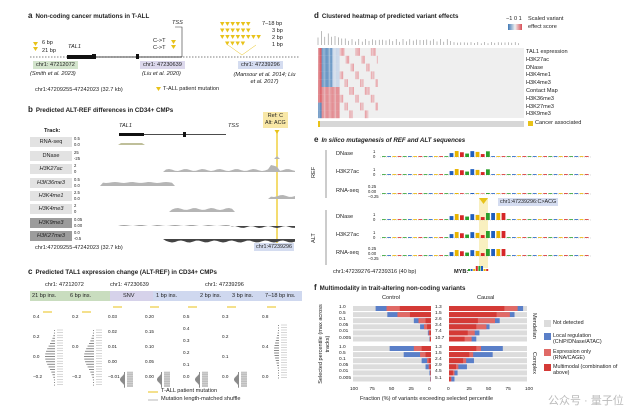 Image resolution: width=640 pixels, height=413 pixels. Describe the element at coordinates (49, 51) in the screenshot. I see `size-label: 21 bp` at that location.